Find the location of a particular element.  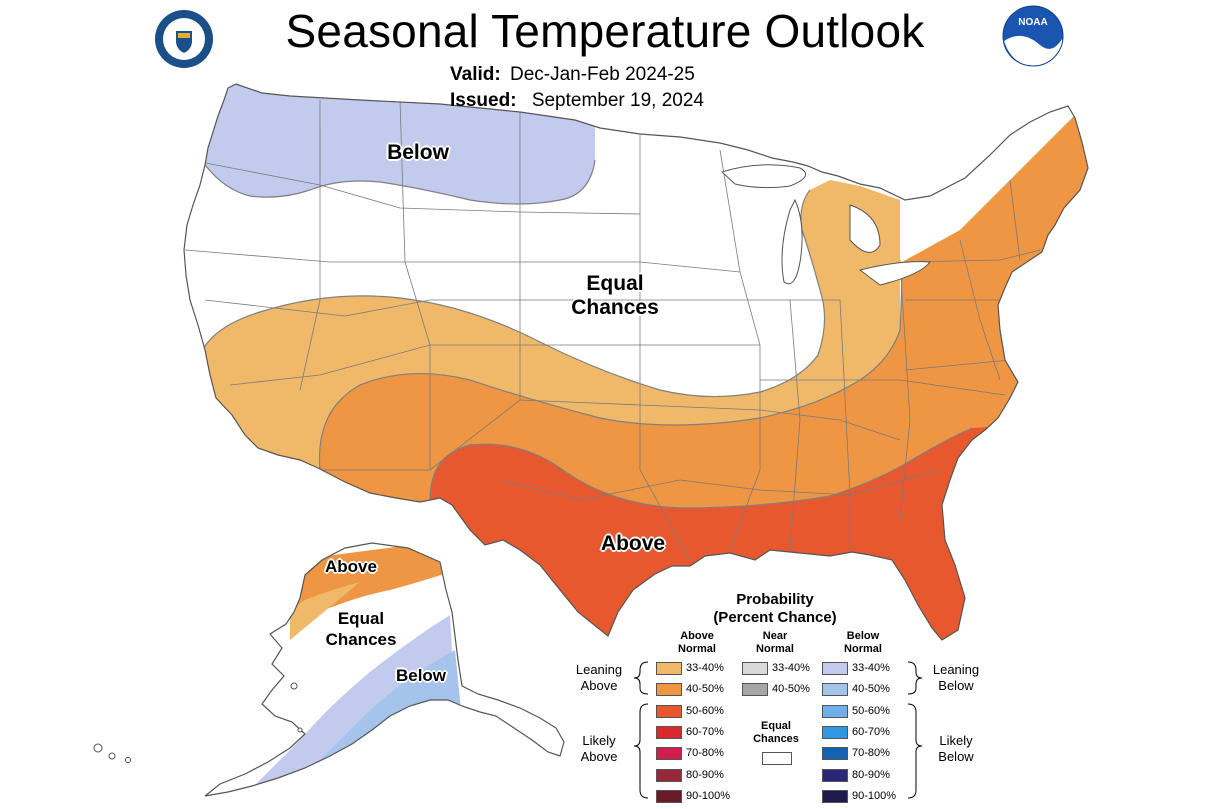

legend-title-line1: Probability is located at coordinates (775, 599).